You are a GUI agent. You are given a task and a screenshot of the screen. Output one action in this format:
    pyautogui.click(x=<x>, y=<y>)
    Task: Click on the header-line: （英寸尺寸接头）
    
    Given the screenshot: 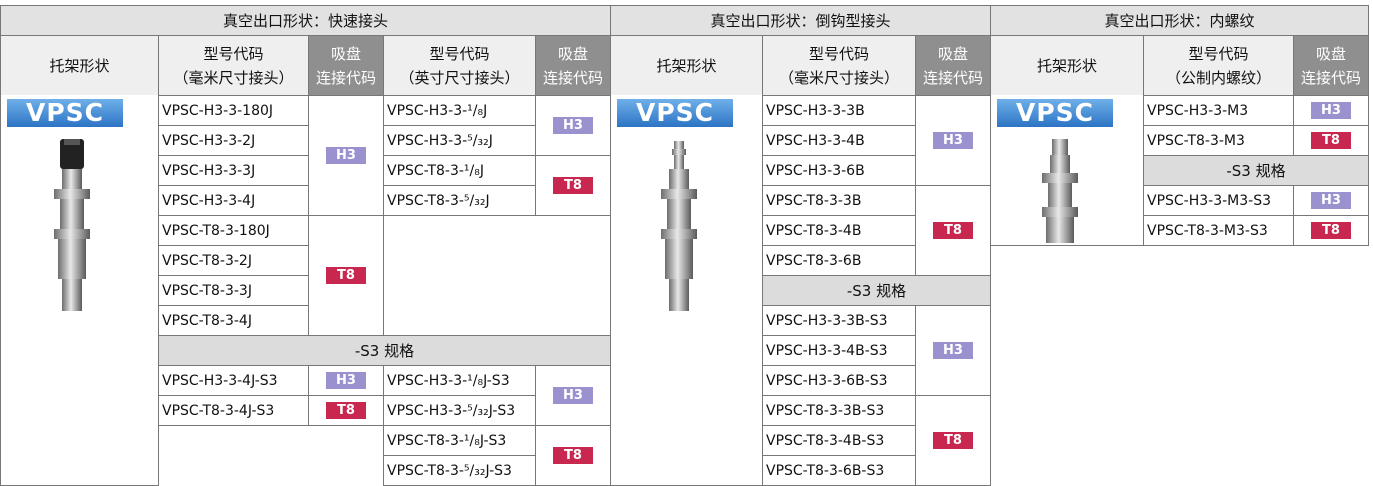 What is the action you would take?
    pyautogui.click(x=459, y=77)
    